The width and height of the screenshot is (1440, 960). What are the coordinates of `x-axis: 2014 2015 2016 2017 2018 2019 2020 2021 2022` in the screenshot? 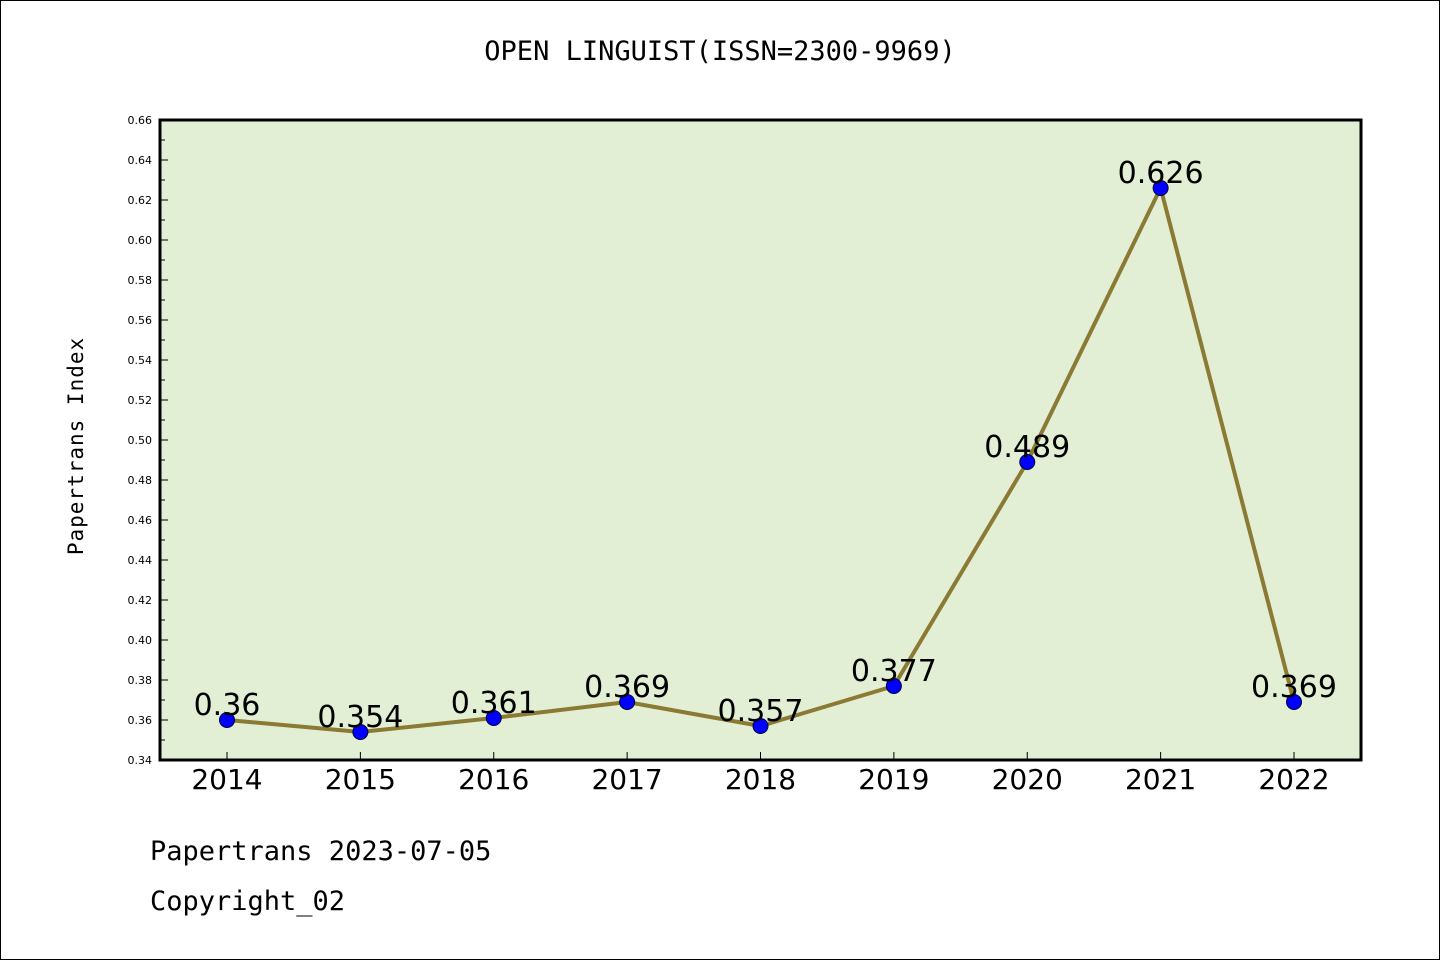 It's located at (760, 774).